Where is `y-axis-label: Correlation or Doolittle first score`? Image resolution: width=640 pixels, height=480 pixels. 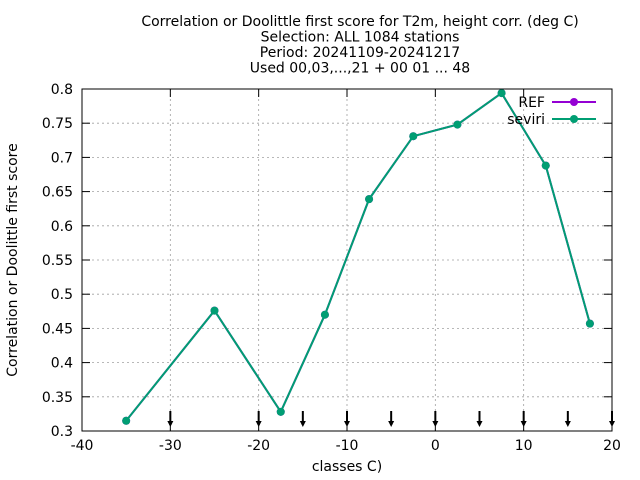
y-axis-label: Correlation or Doolittle first score is located at coordinates (13, 259).